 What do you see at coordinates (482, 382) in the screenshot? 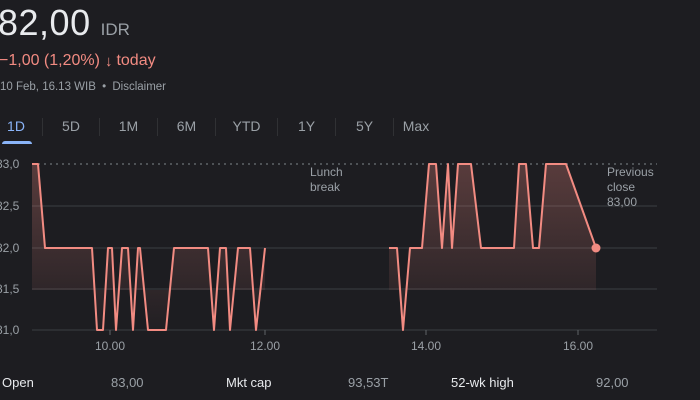
I see `stat-52wk-high-label: 52-wk high` at bounding box center [482, 382].